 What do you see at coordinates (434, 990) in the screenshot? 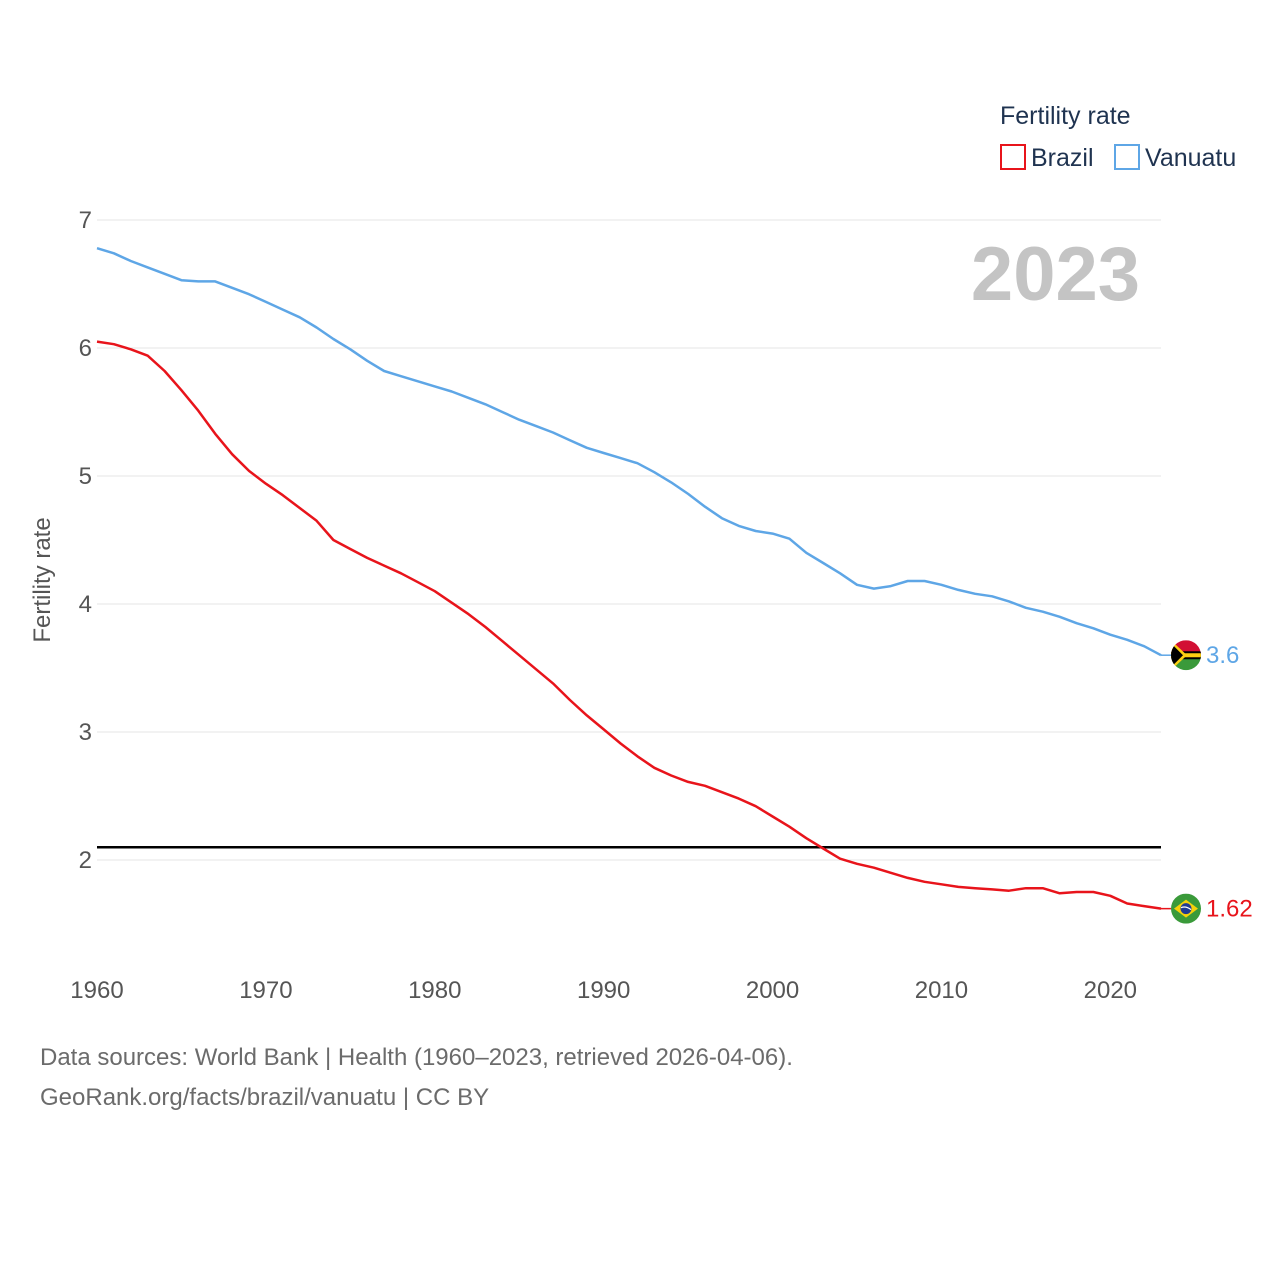
I see `x-tick-label-1980: 1980` at bounding box center [434, 990].